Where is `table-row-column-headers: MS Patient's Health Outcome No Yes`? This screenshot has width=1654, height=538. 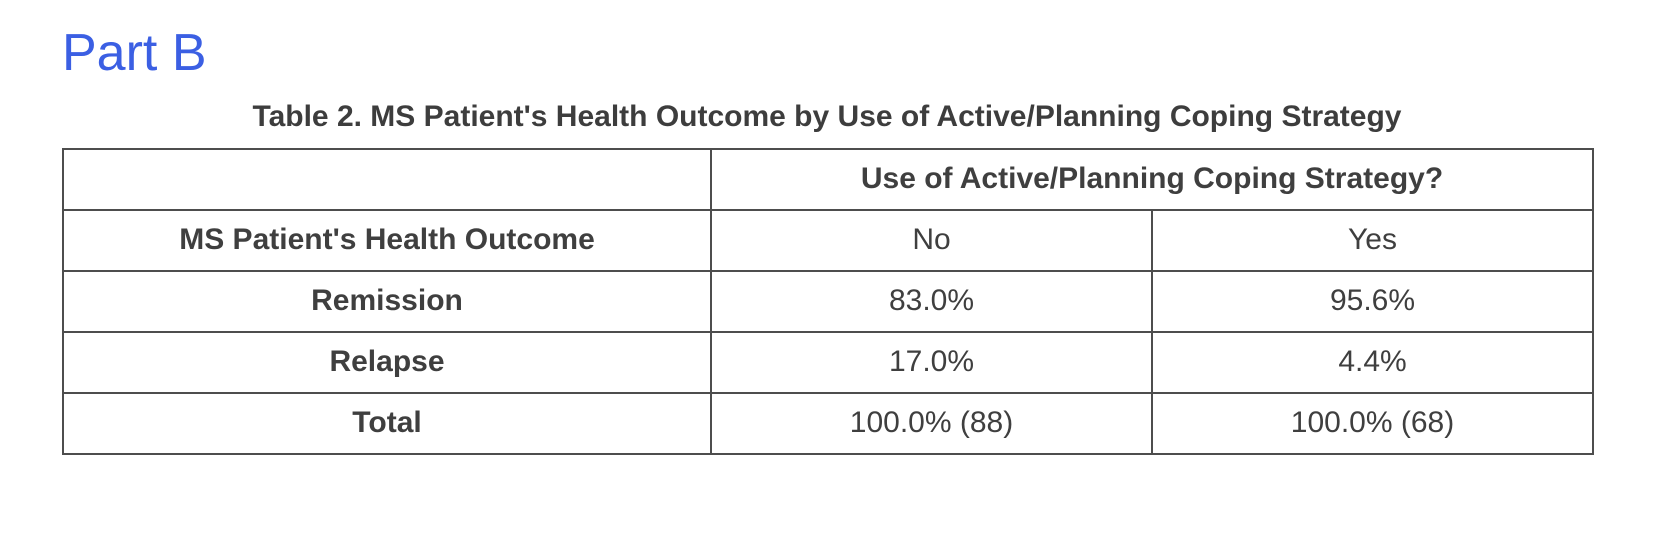 table-row-column-headers: MS Patient's Health Outcome No Yes is located at coordinates (828, 240).